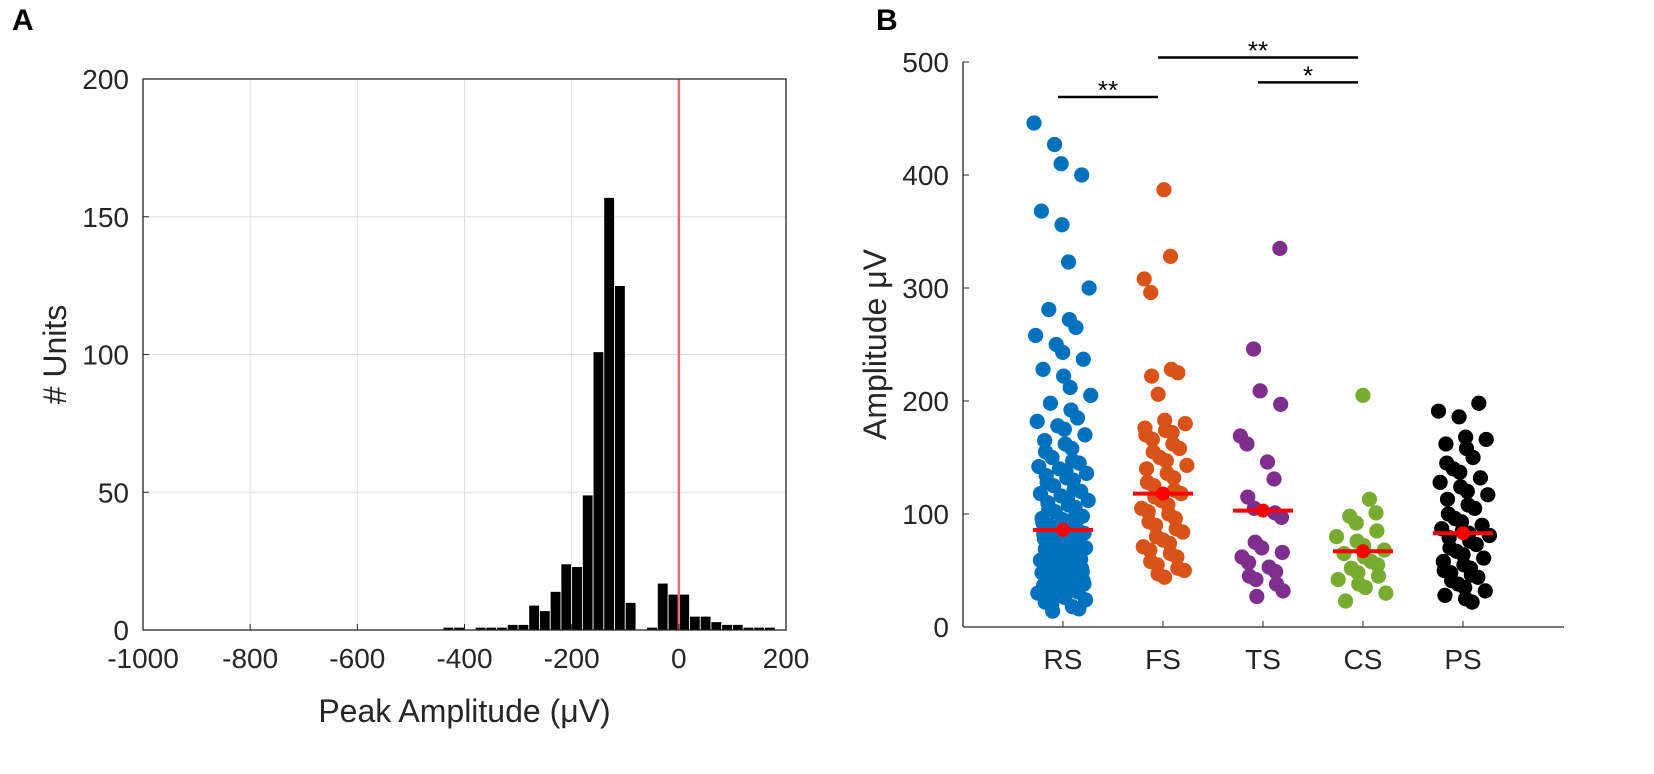  I want to click on y-tick-label: 400, so click(925, 175).